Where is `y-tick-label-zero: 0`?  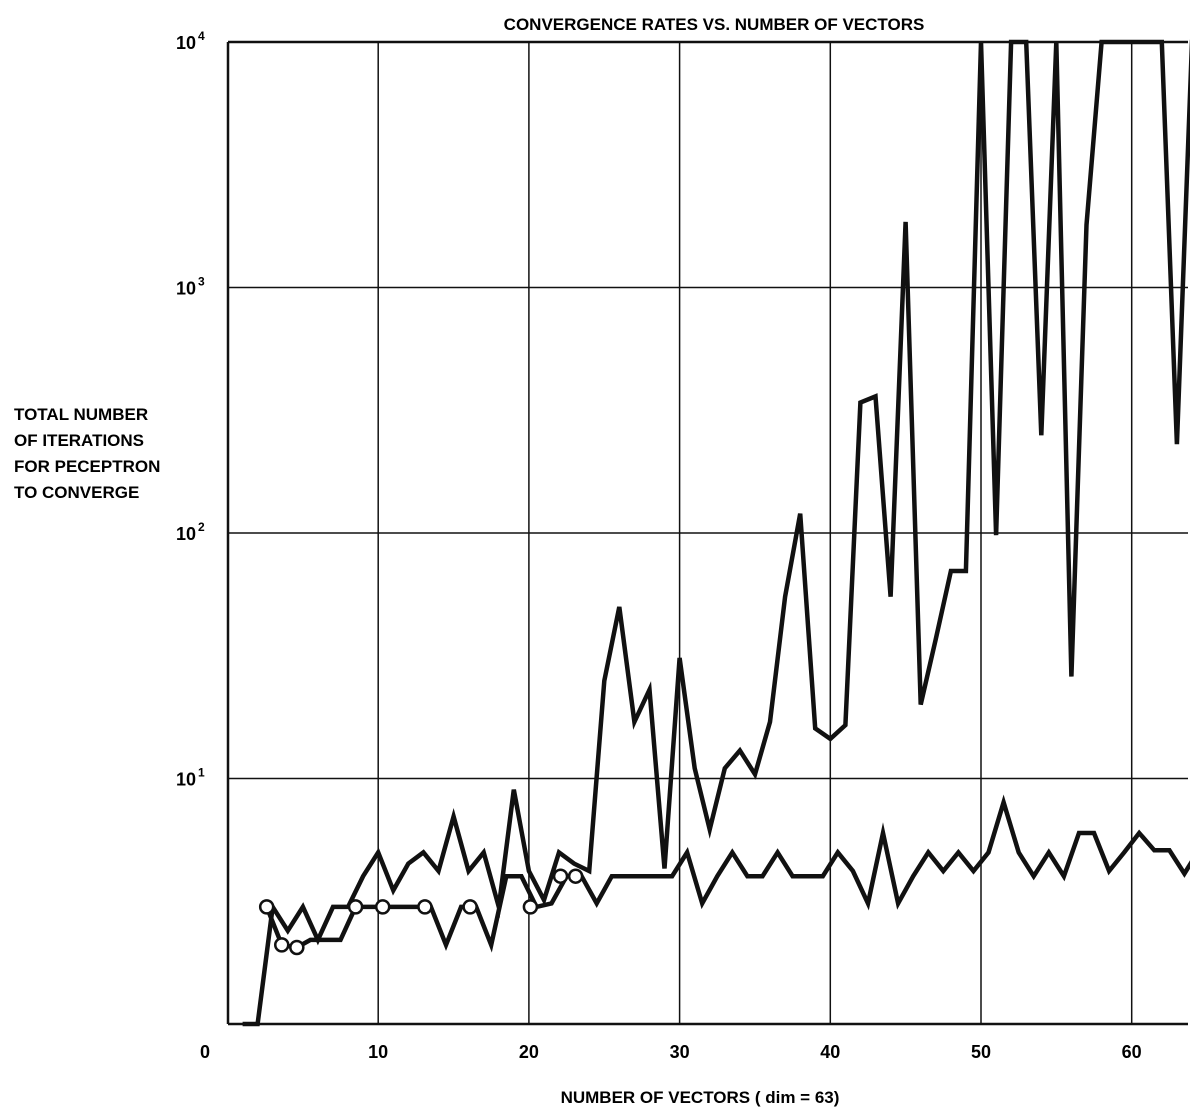
y-tick-label-zero: 0 is located at coordinates (205, 1052).